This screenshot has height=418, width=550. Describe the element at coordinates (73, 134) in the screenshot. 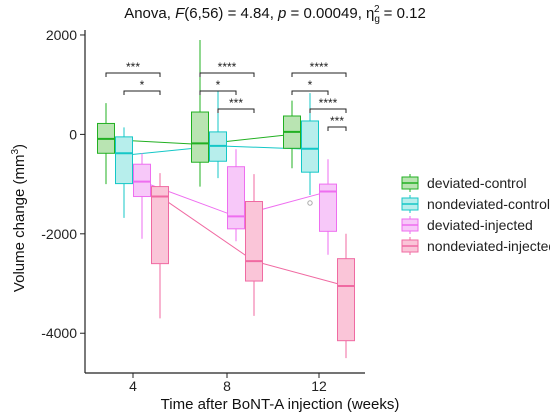

I see `y-tick-label: 0` at that location.